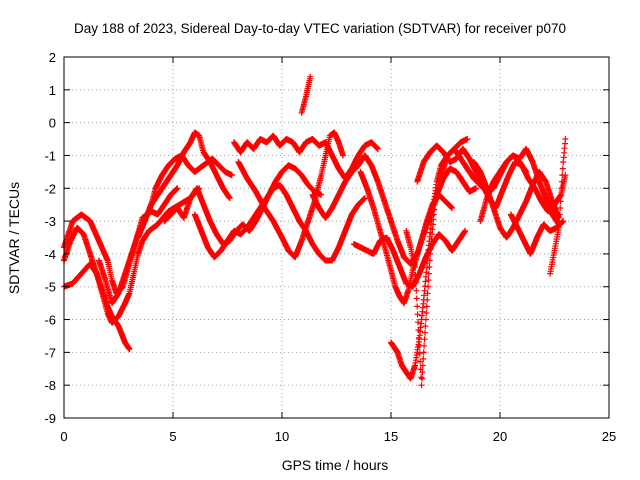  Describe the element at coordinates (50, 287) in the screenshot. I see `y-tick-label: -5` at that location.